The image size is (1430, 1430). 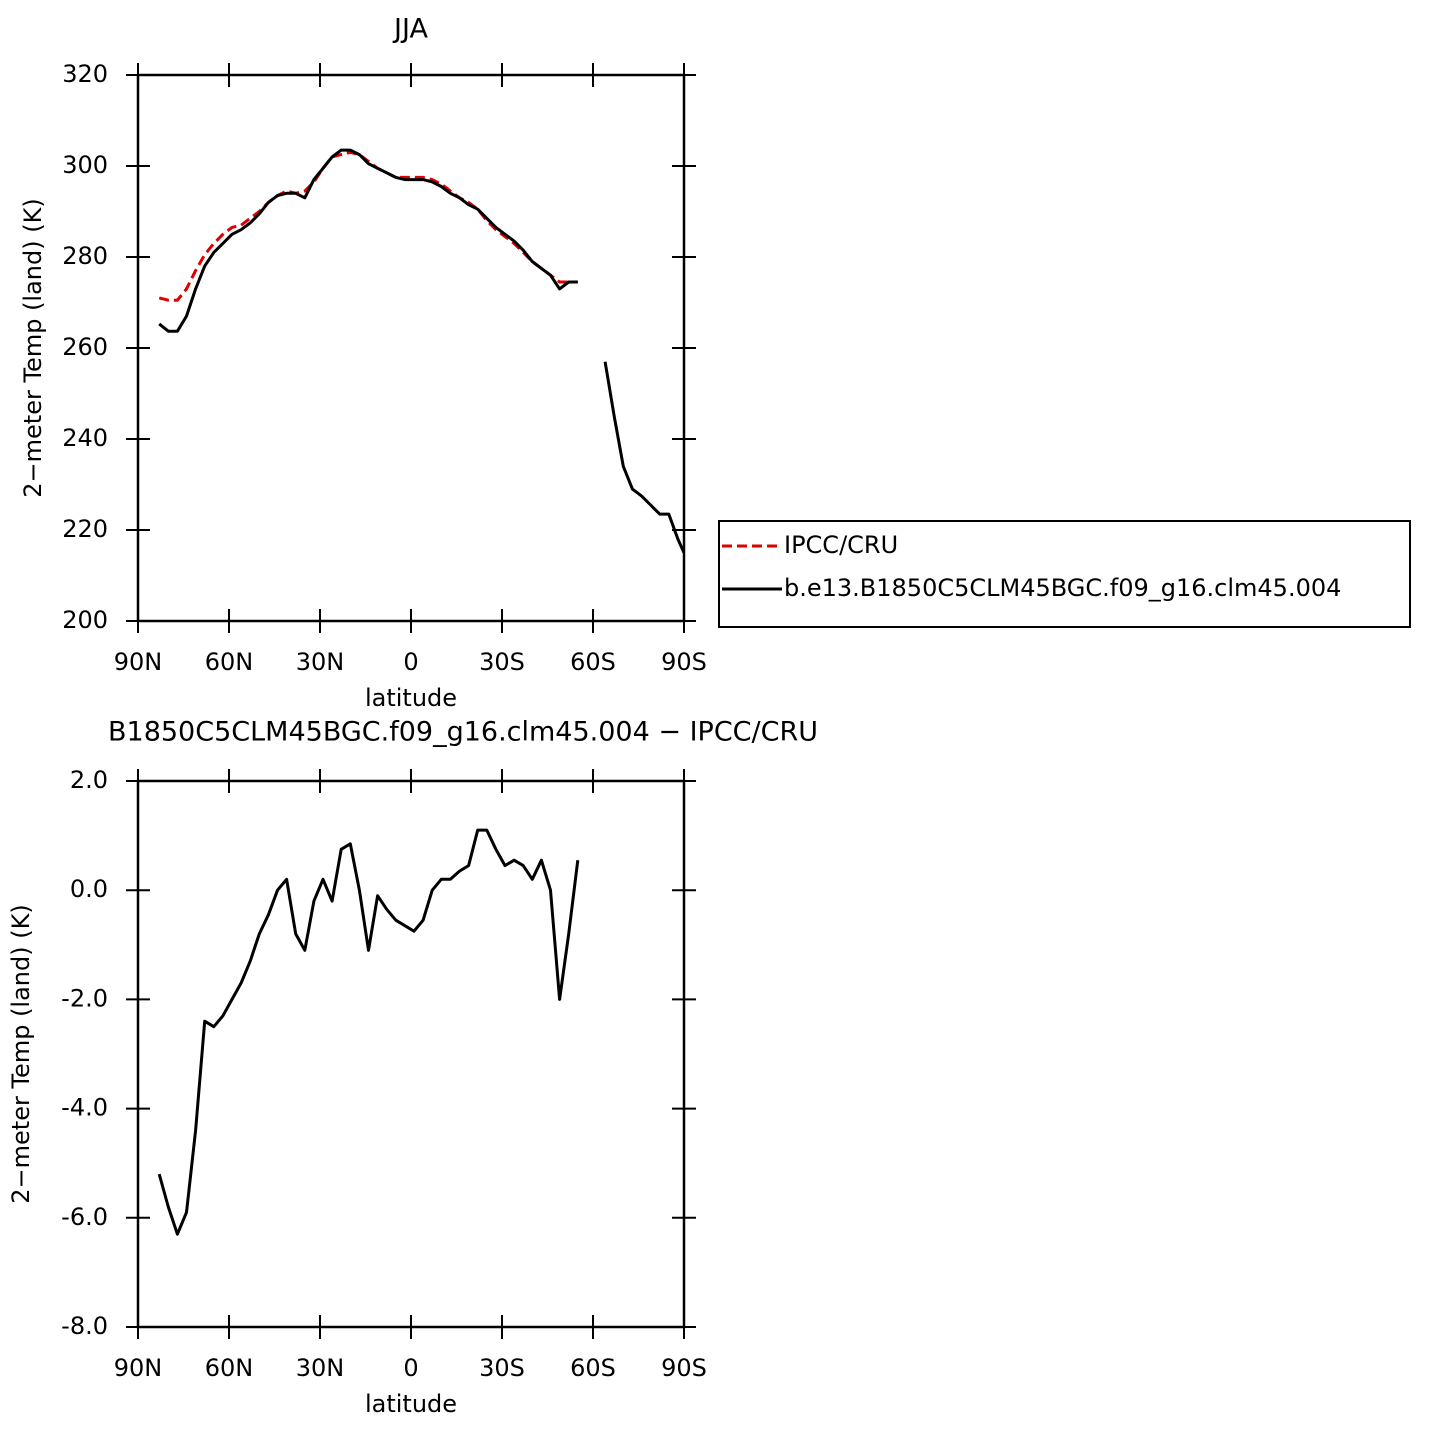 What do you see at coordinates (89, 889) in the screenshot?
I see `y-tick-label: 0.0` at bounding box center [89, 889].